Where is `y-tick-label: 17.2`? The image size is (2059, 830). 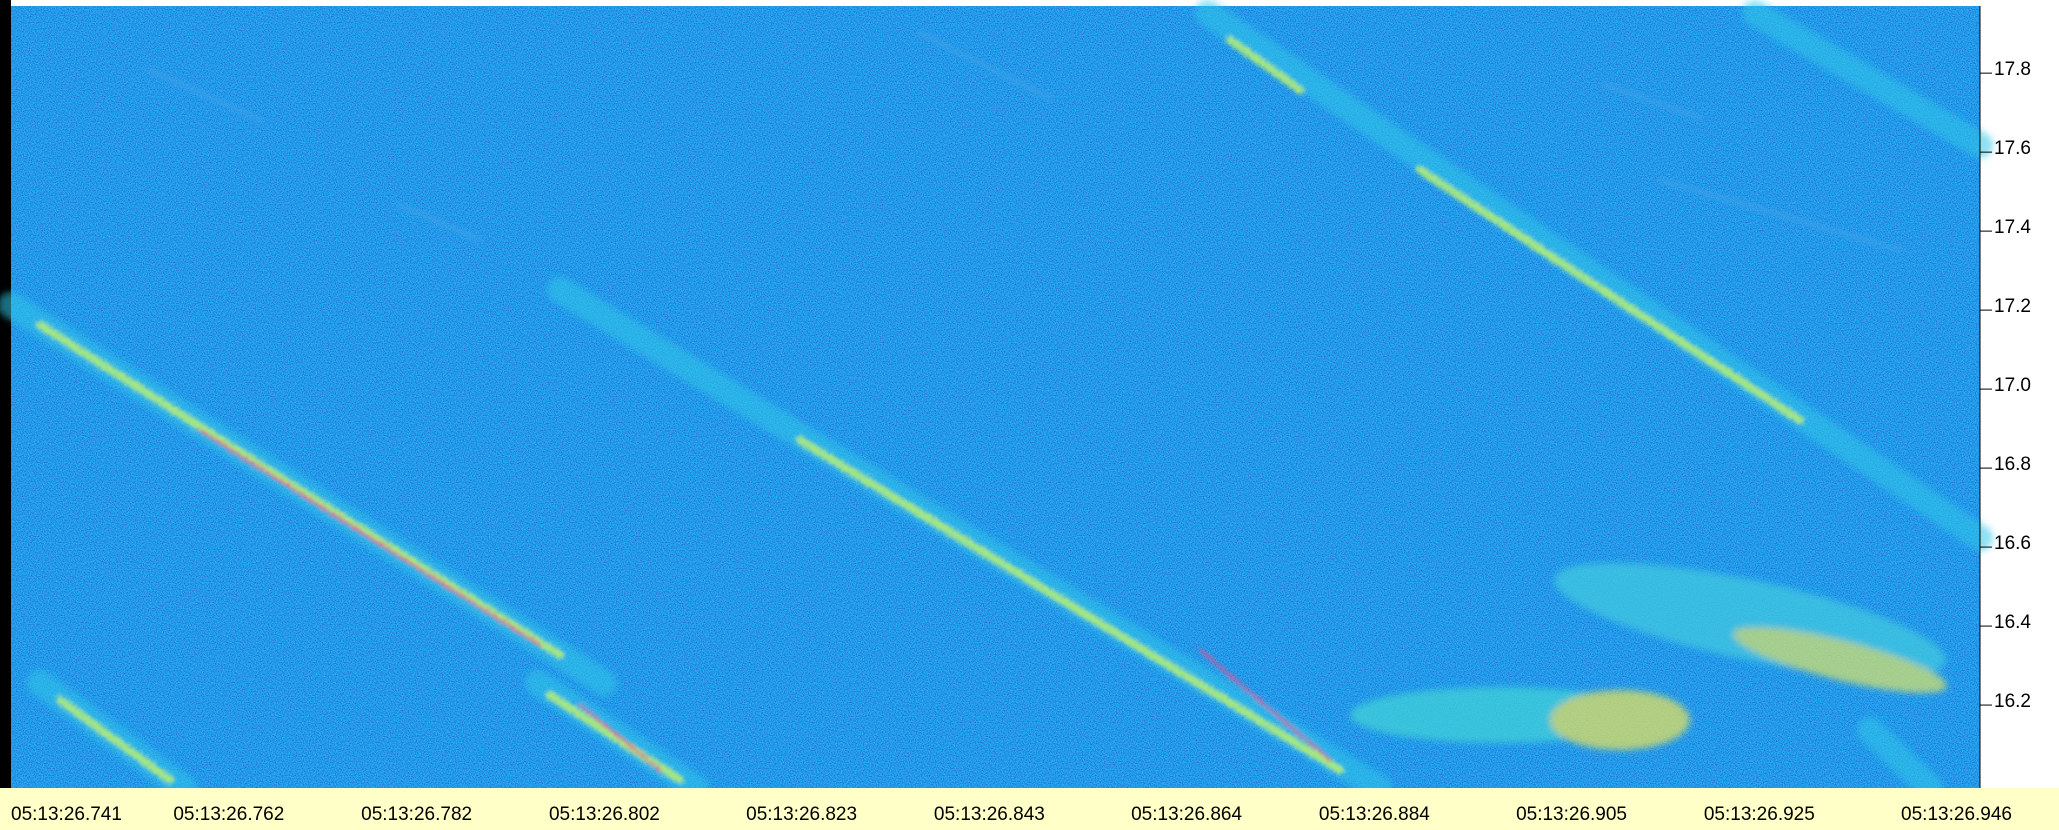
y-tick-label: 17.2 is located at coordinates (2012, 306).